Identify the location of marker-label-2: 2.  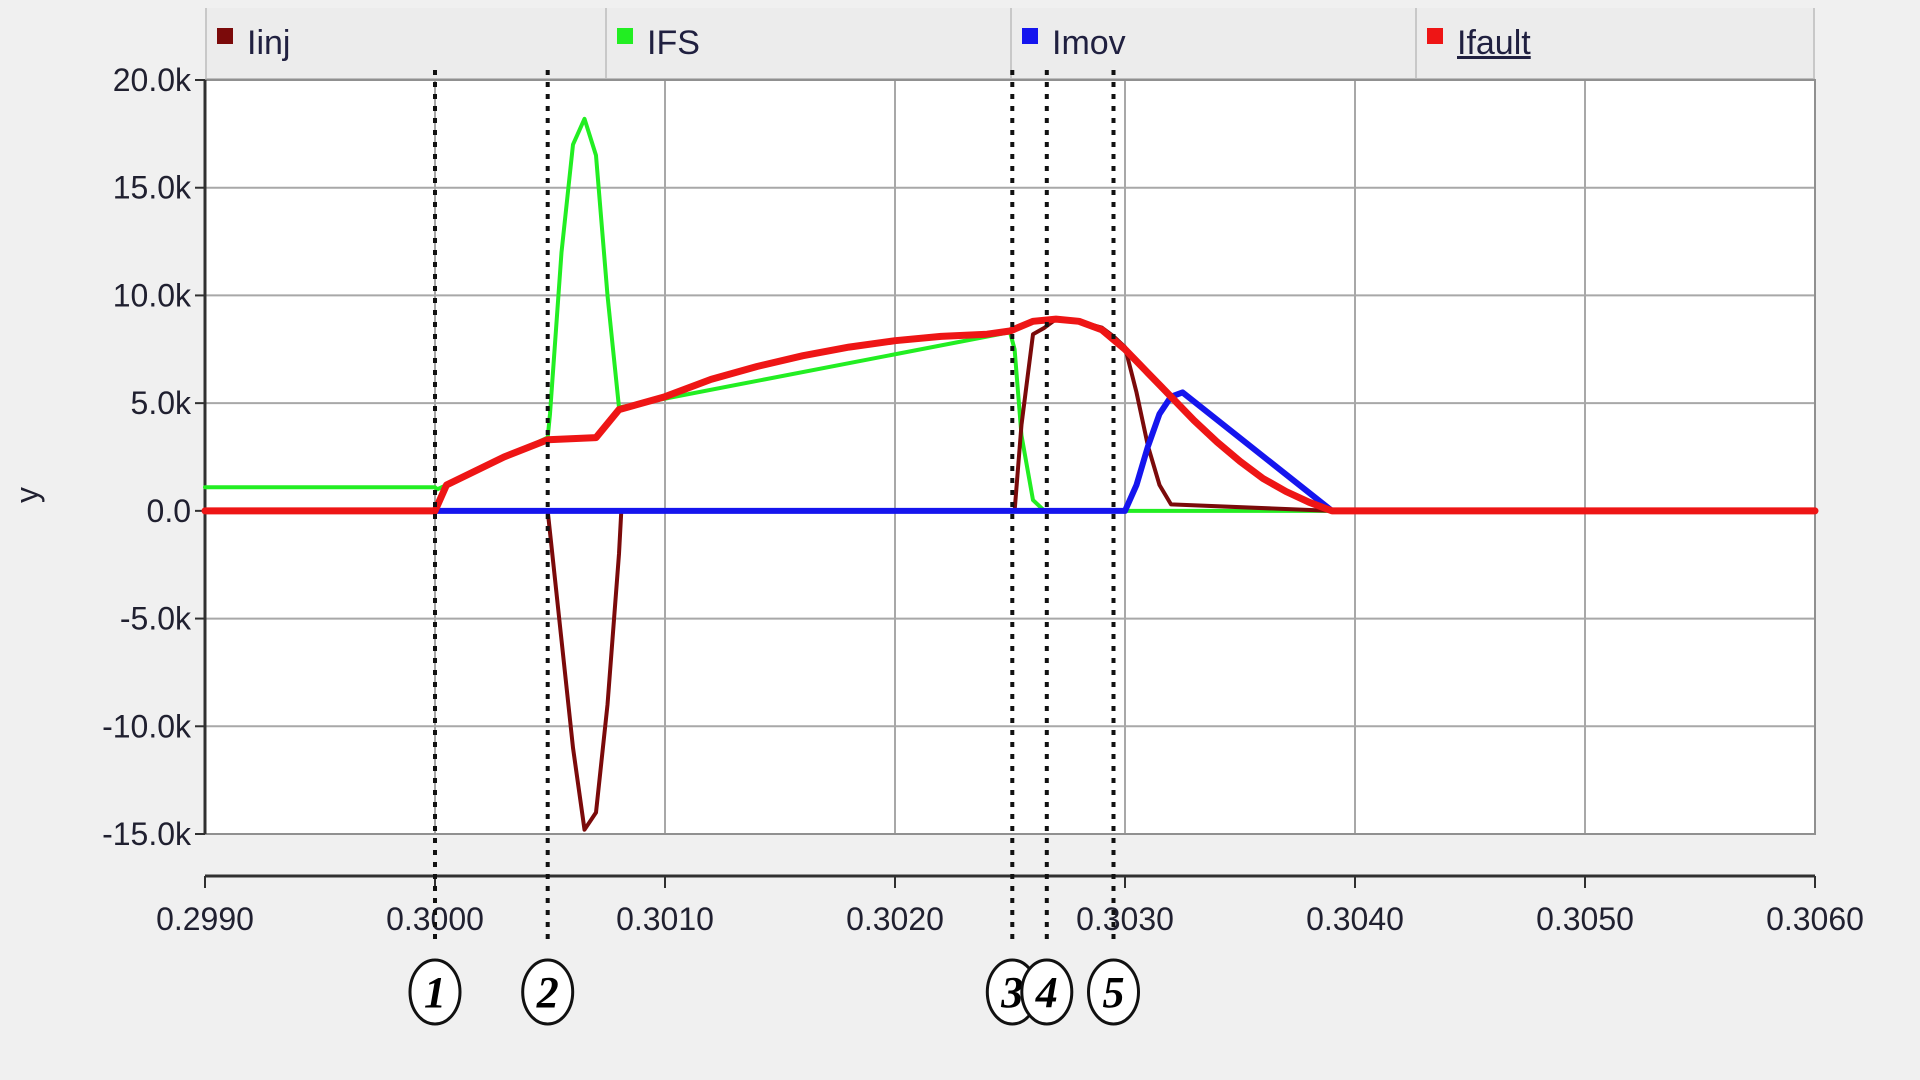
(547, 992).